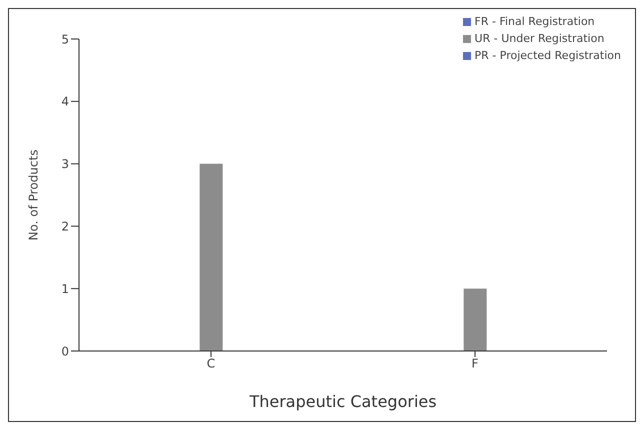  What do you see at coordinates (65, 101) in the screenshot?
I see `y-tick-label: 4` at bounding box center [65, 101].